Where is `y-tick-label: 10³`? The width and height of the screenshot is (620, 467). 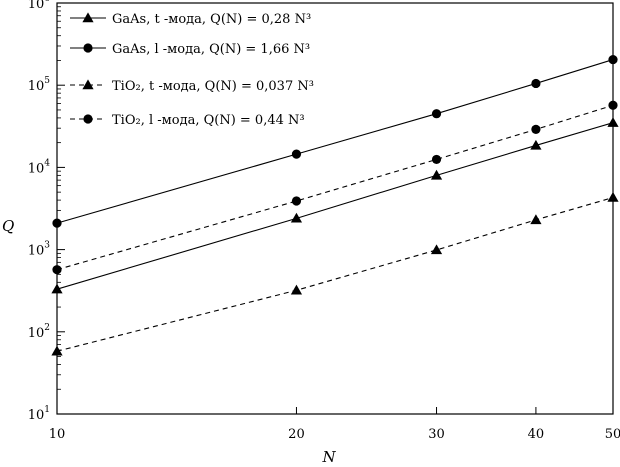
y-tick-label: 10³ is located at coordinates (39, 250).